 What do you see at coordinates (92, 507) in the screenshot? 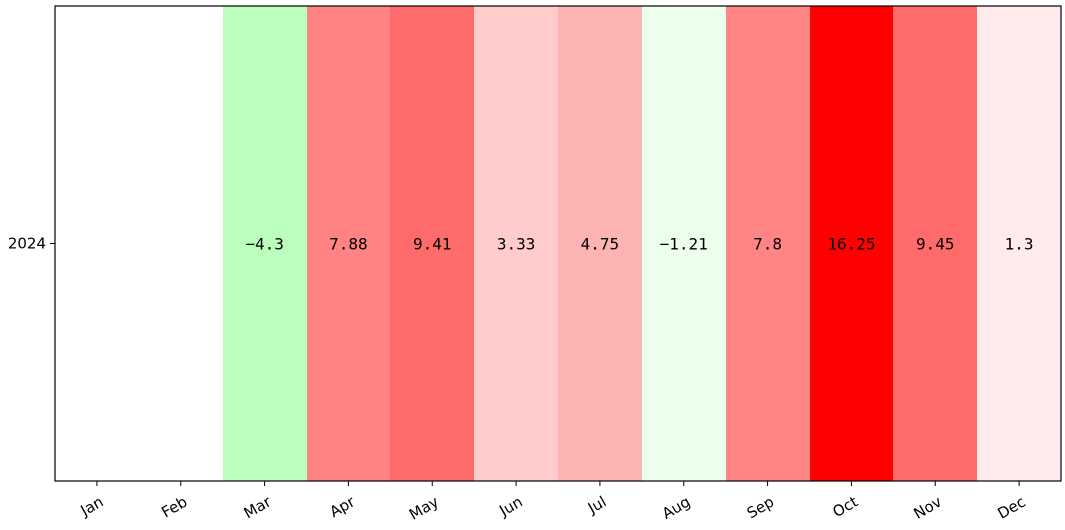
I see `x-tick-label-jan: Jan` at bounding box center [92, 507].